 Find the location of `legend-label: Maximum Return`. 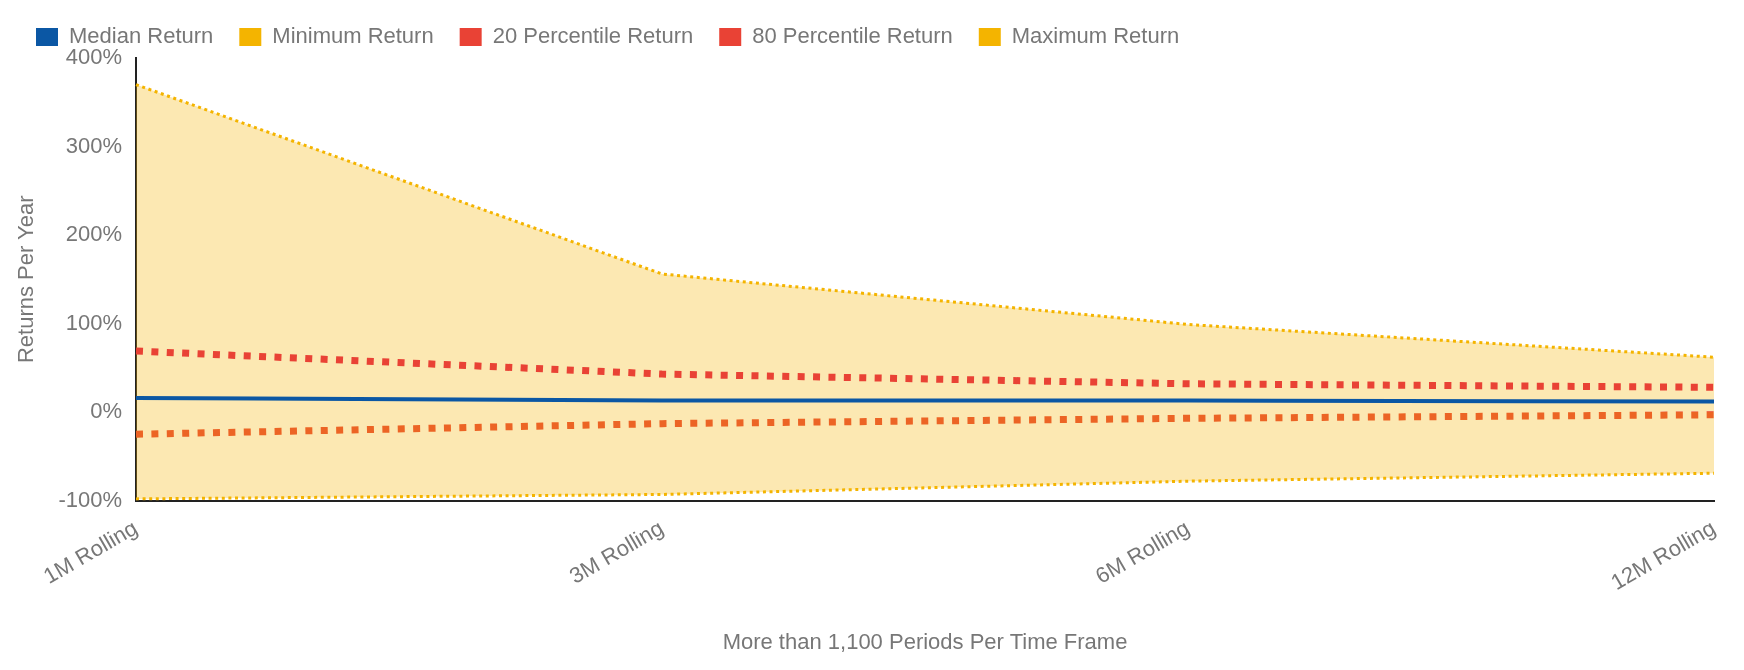

legend-label: Maximum Return is located at coordinates (1095, 36).